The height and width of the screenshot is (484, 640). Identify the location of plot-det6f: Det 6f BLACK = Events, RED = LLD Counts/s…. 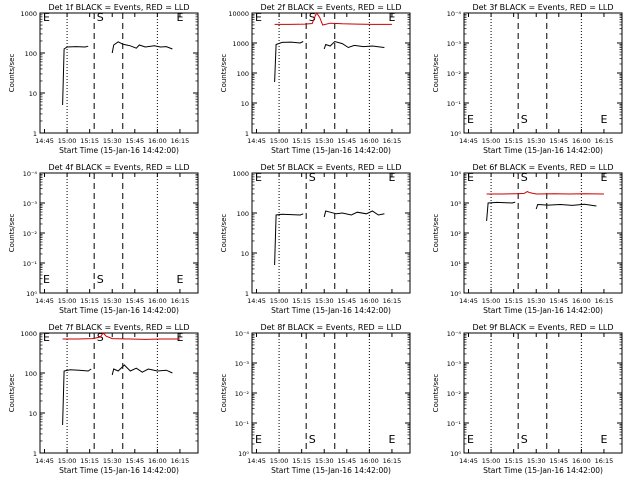
(527, 239).